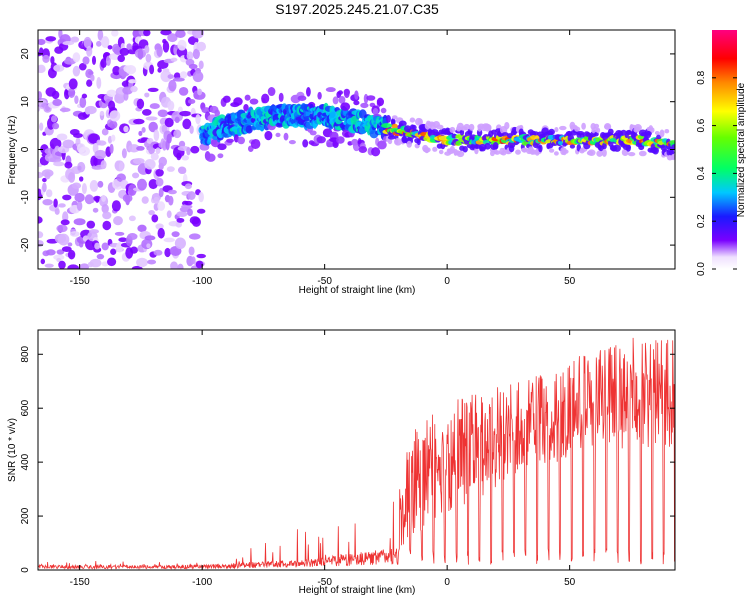 The width and height of the screenshot is (750, 600). Describe the element at coordinates (25, 149) in the screenshot. I see `spectrogram-y-tick-label: 0` at that location.